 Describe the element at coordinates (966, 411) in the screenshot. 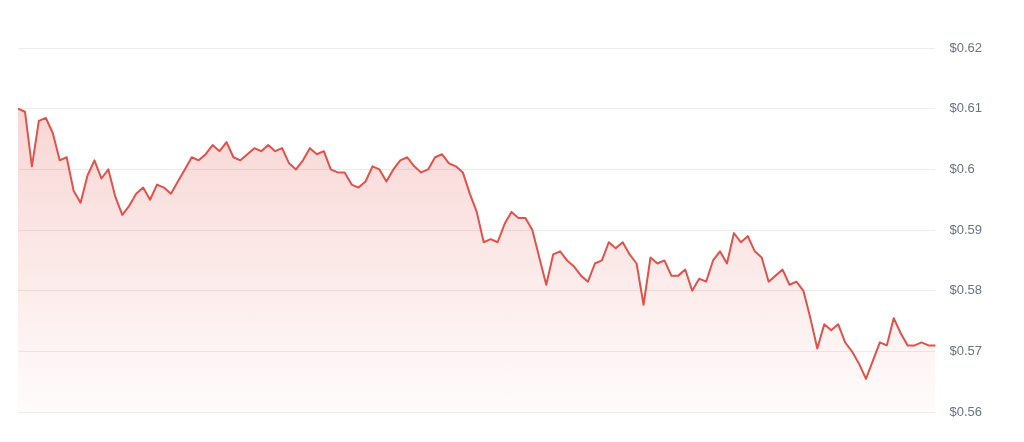

I see `y-tick-label: $0.56` at that location.